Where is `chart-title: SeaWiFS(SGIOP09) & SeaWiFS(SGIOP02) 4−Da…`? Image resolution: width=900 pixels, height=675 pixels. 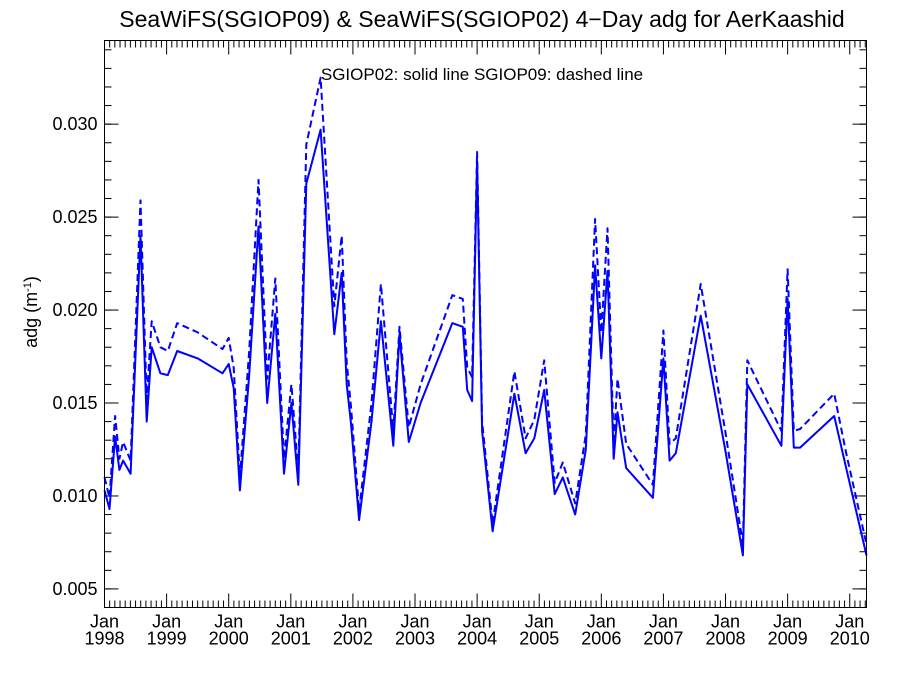 chart-title: SeaWiFS(SGIOP09) & SeaWiFS(SGIOP02) 4−Da… is located at coordinates (481, 19).